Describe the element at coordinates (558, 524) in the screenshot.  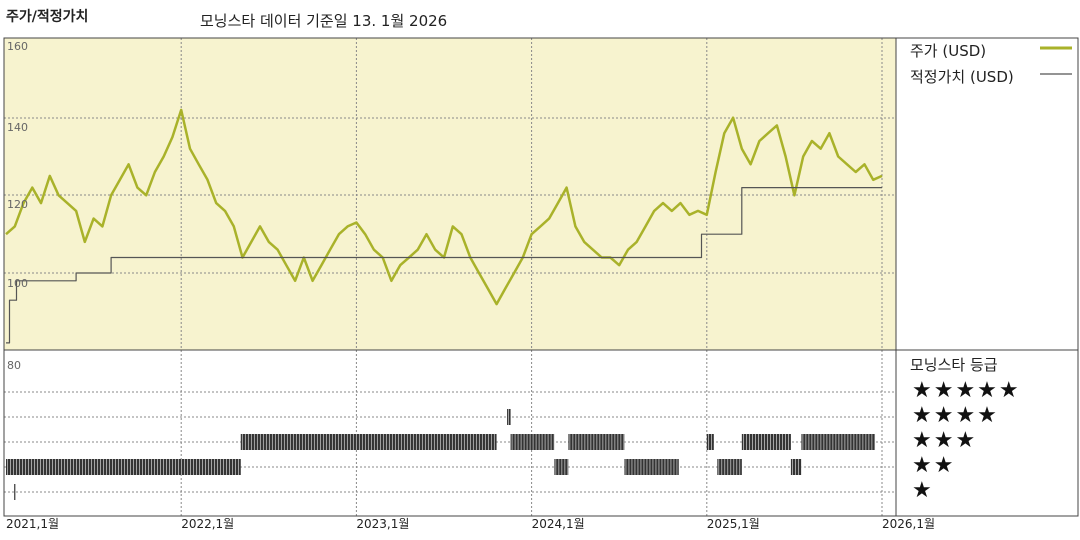
I see `x-tick-label: 2024,1월` at that location.